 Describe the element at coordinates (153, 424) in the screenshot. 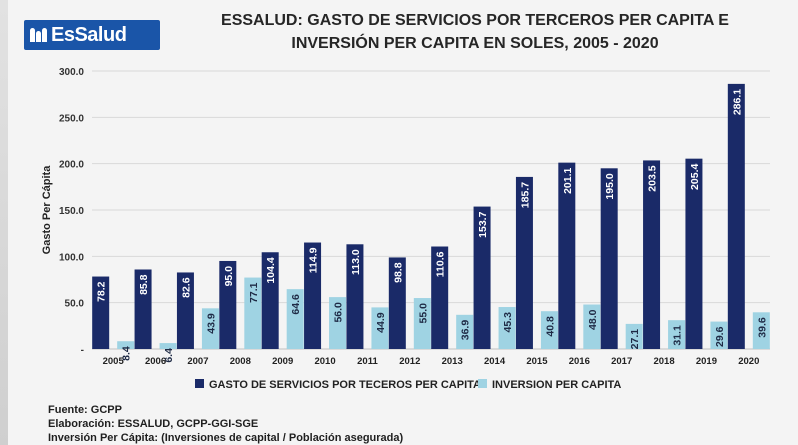

I see `footer-elaboration: Elaboración: ESSALUD, GCPP-GGI-SGE` at that location.